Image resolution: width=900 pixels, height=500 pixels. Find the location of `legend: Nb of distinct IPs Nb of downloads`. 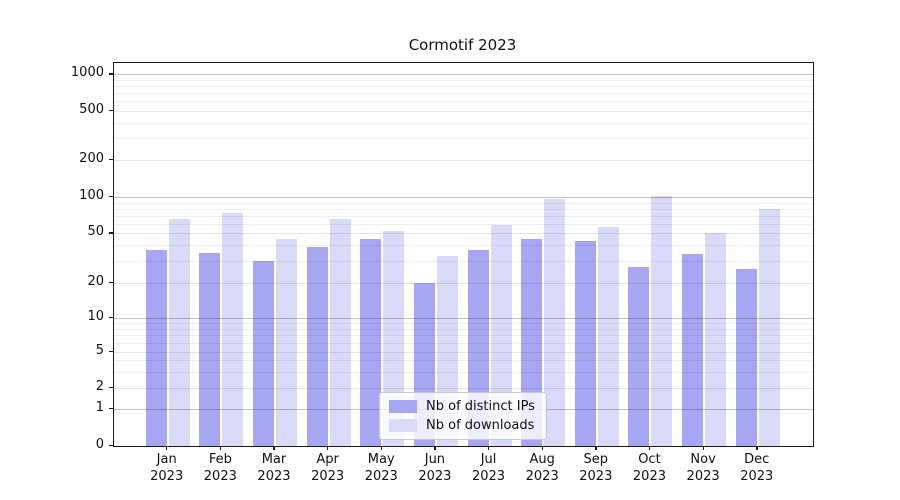

legend: Nb of distinct IPs Nb of downloads is located at coordinates (463, 416).